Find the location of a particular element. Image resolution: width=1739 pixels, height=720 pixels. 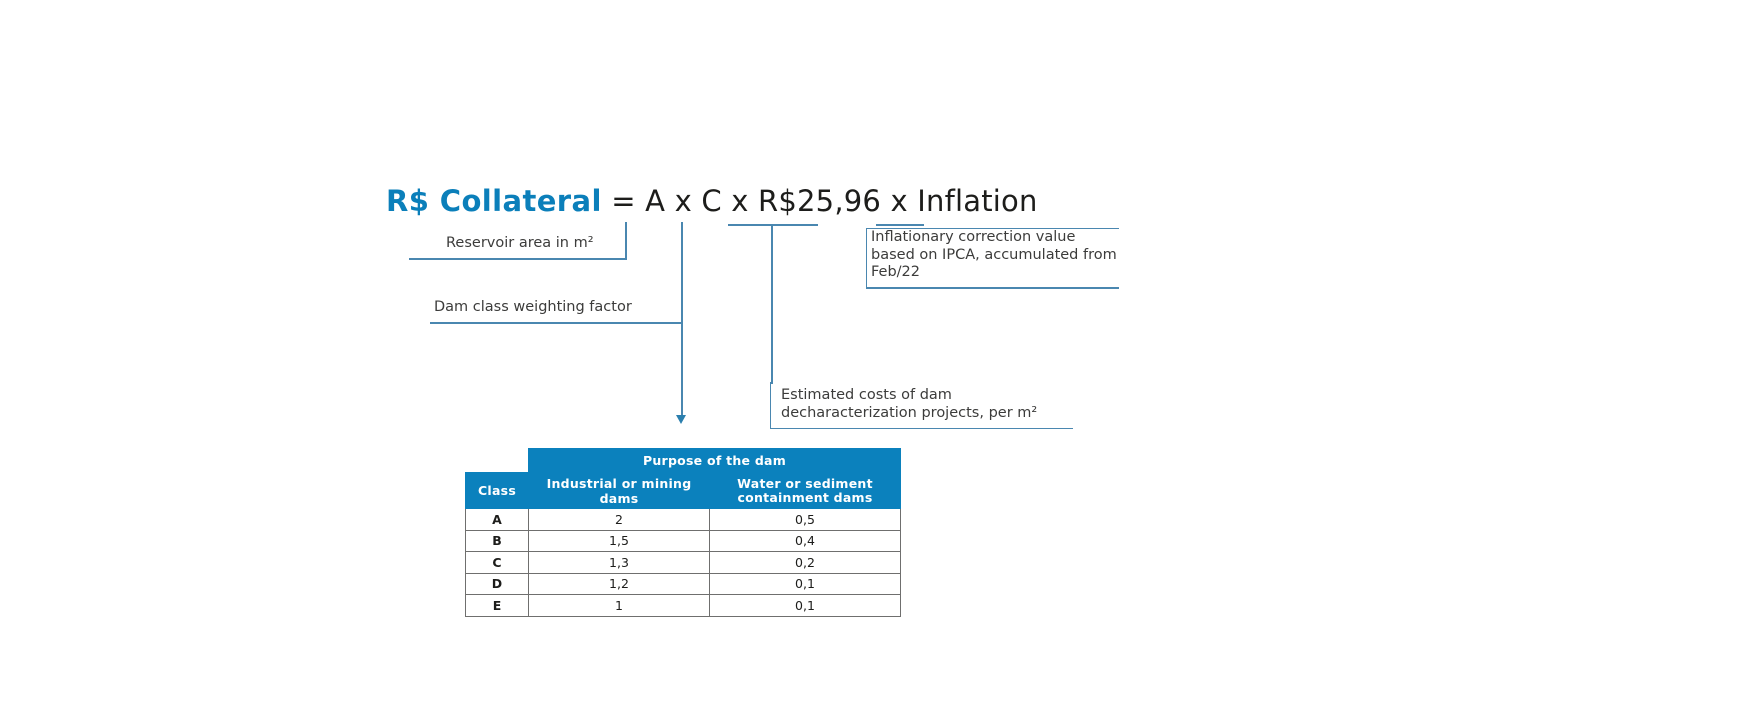

table-row: D 1,2 0,1 is located at coordinates (683, 583).